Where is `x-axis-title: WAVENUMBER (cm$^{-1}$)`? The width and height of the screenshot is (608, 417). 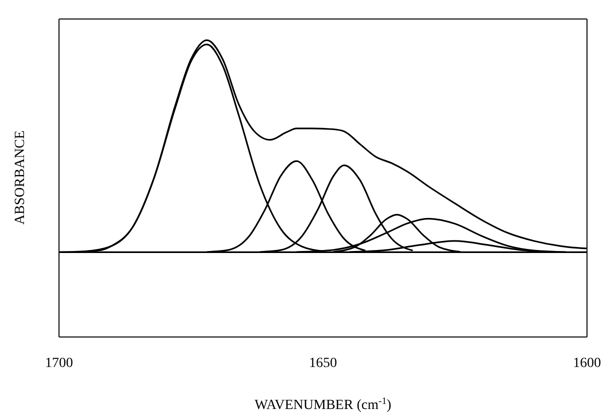
x-axis-title: WAVENUMBER (cm$^{-1}$) is located at coordinates (323, 404).